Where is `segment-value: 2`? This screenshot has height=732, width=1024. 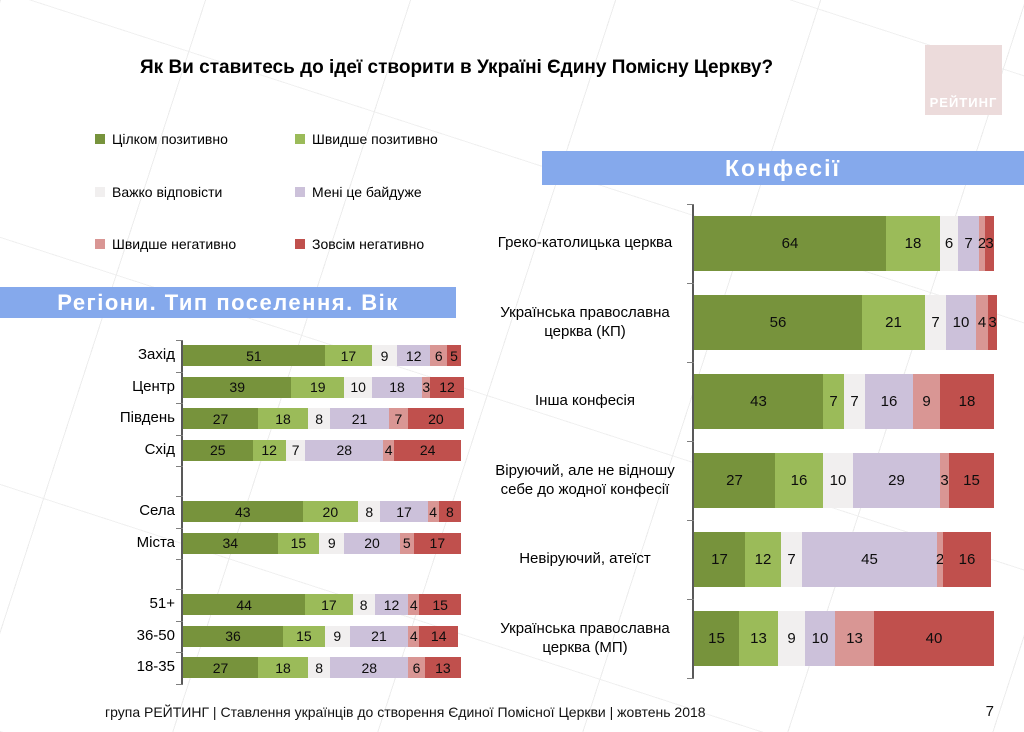 segment-value: 2 is located at coordinates (940, 559).